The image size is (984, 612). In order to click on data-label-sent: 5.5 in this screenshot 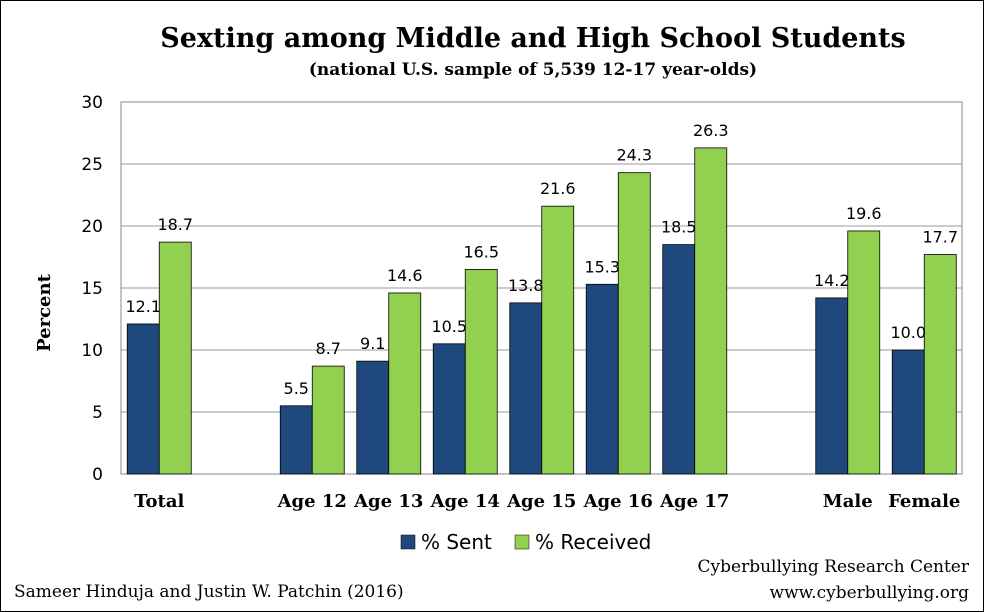, I will do `click(296, 388)`.